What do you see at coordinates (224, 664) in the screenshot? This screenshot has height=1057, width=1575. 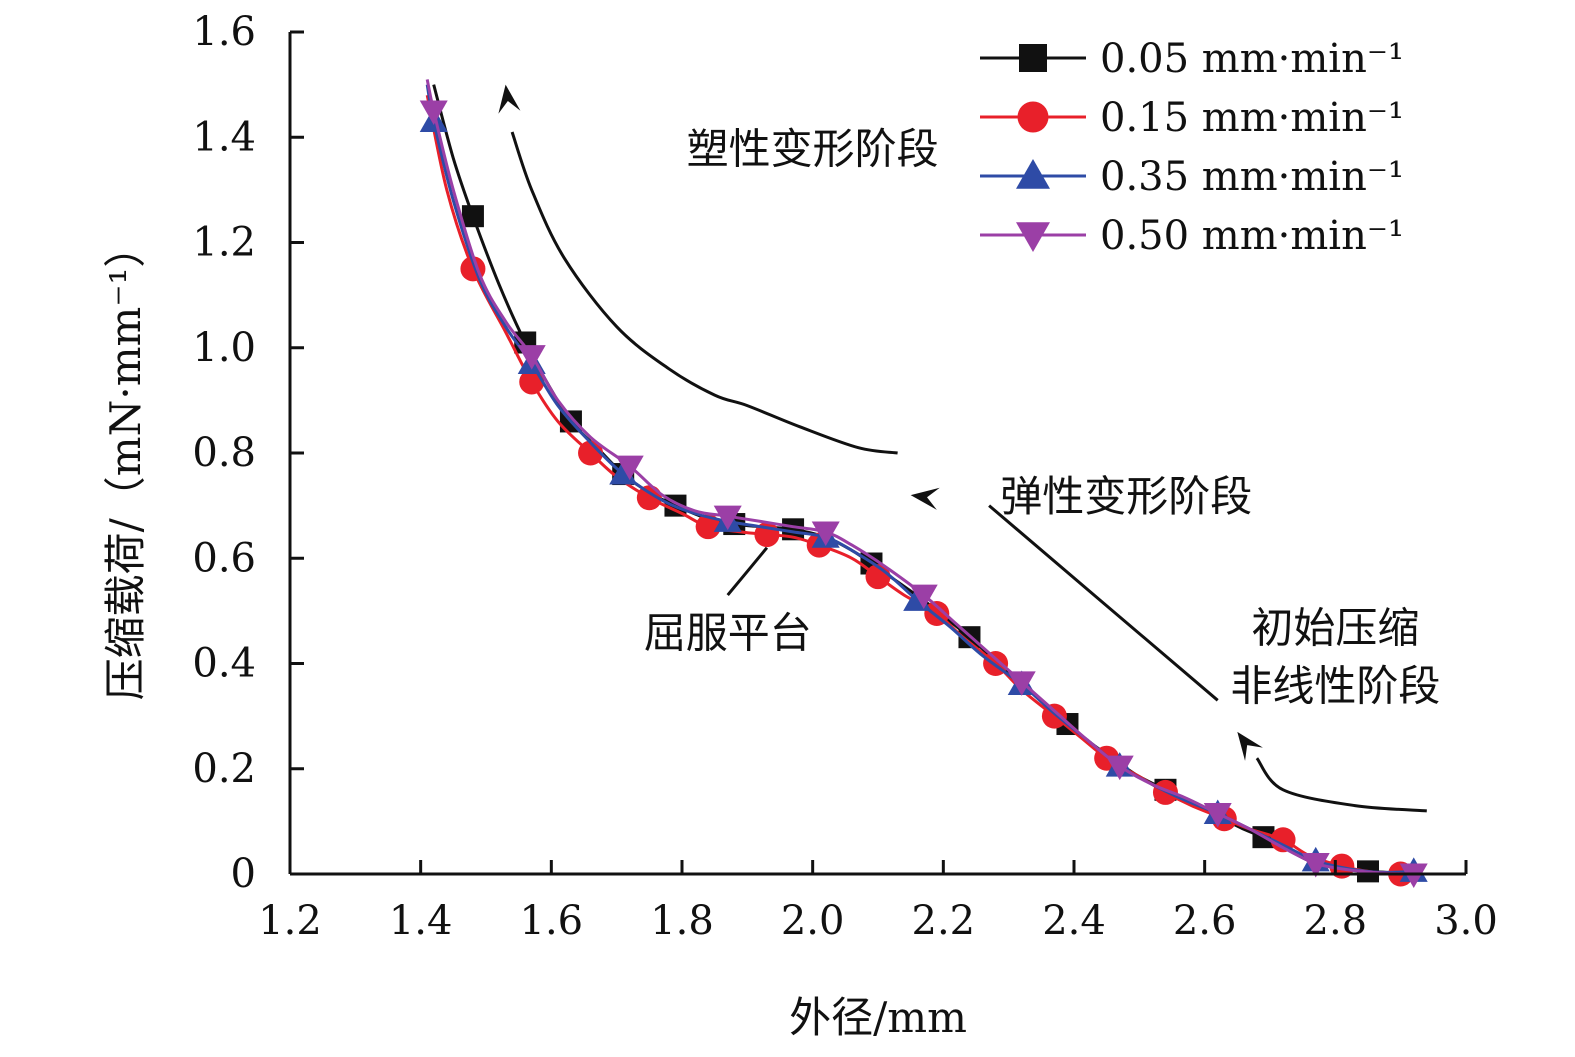 I see `y-tick-label: 0.4` at bounding box center [224, 664].